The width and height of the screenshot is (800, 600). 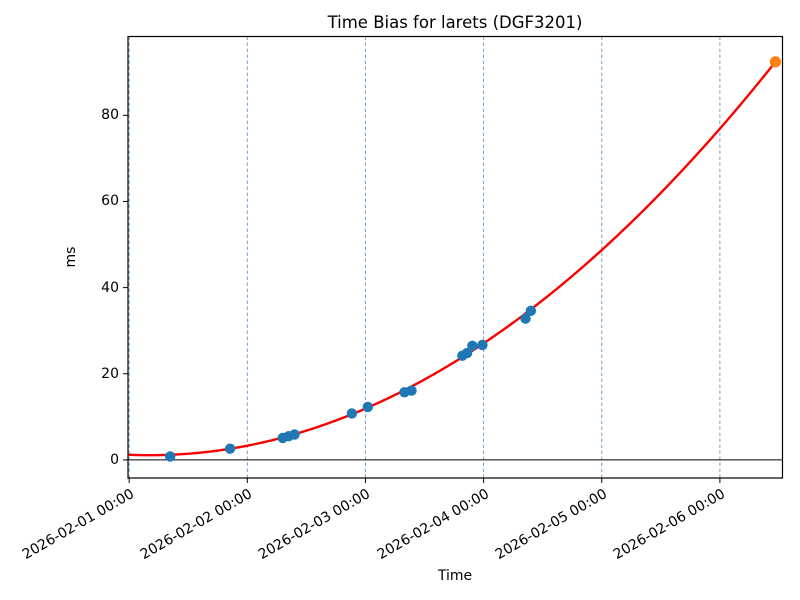 What do you see at coordinates (110, 287) in the screenshot?
I see `y-tick-label: 40` at bounding box center [110, 287].